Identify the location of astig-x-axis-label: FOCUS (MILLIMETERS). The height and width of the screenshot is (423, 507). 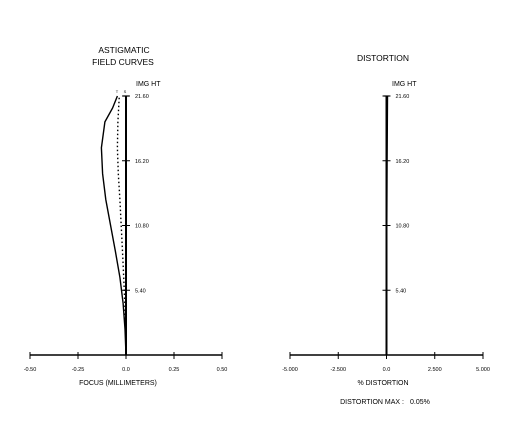
(118, 383).